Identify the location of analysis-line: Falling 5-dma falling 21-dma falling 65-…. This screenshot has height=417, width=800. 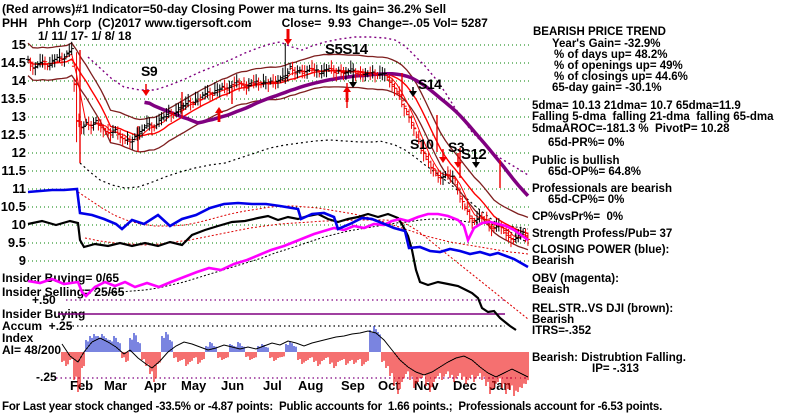
(653, 117).